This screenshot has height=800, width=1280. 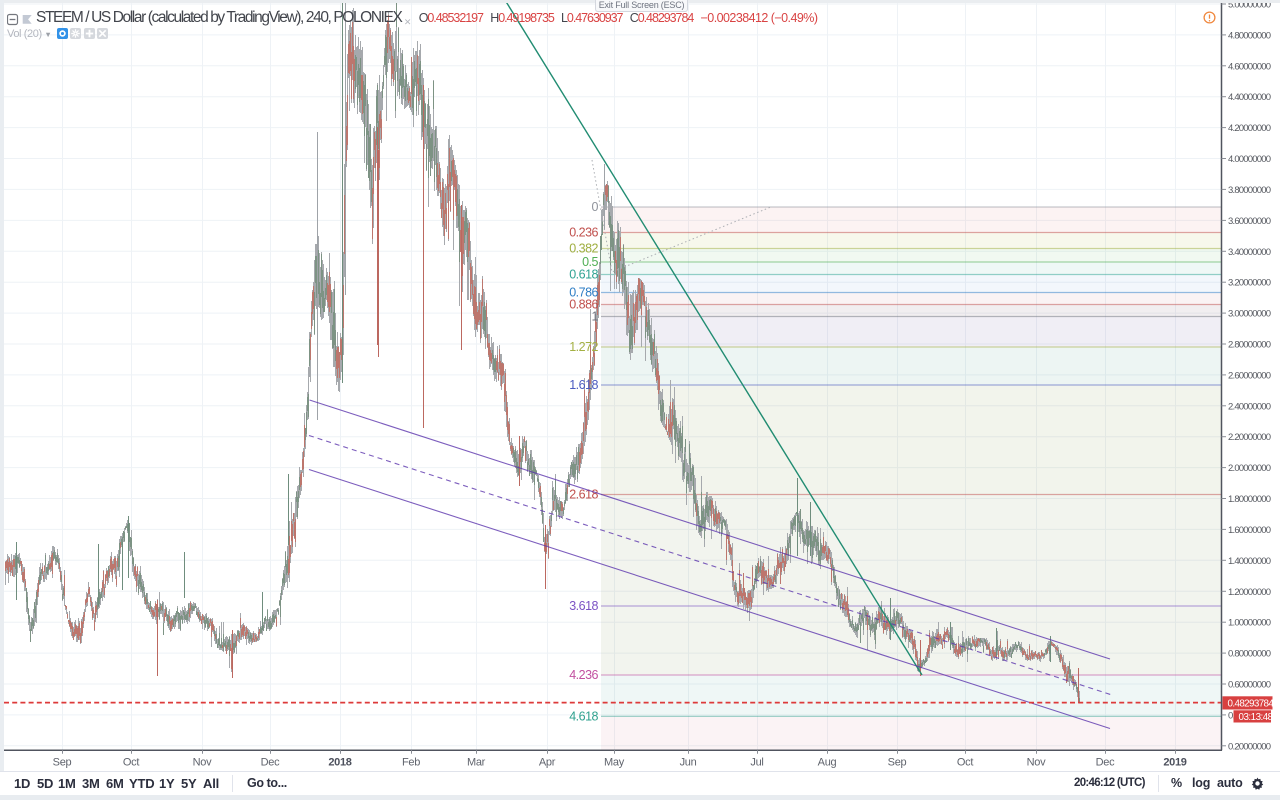 I want to click on svg-text: 3.618, so click(x=583, y=606).